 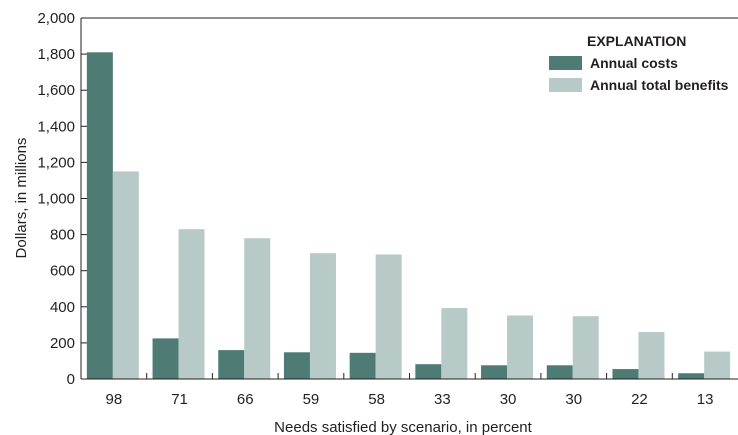 I want to click on x-axis-ticks: 98 71 66 59 58 33 30 30 22 13, so click(x=410, y=390).